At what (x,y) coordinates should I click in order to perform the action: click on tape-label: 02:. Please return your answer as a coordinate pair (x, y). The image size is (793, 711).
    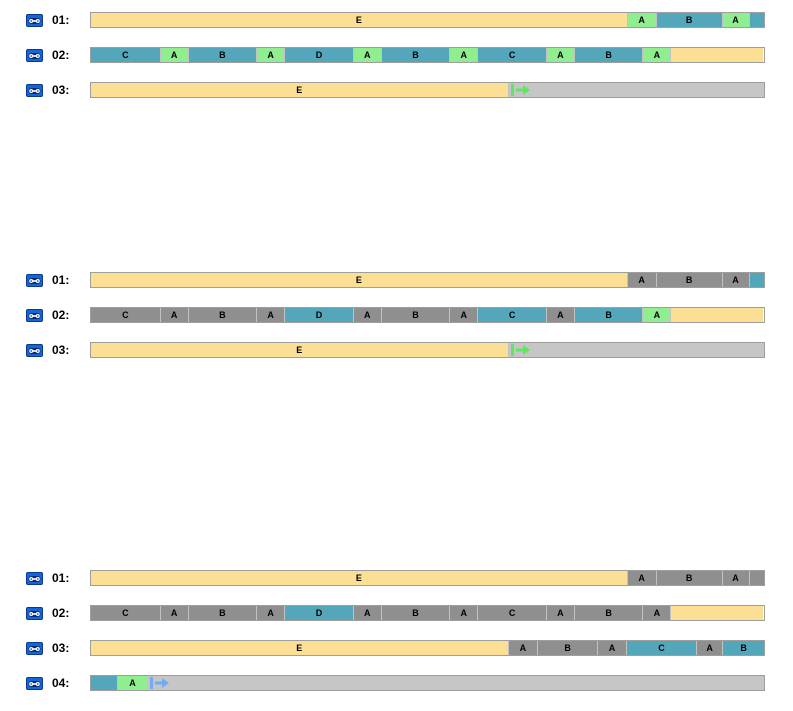
    Looking at the image, I should click on (61, 55).